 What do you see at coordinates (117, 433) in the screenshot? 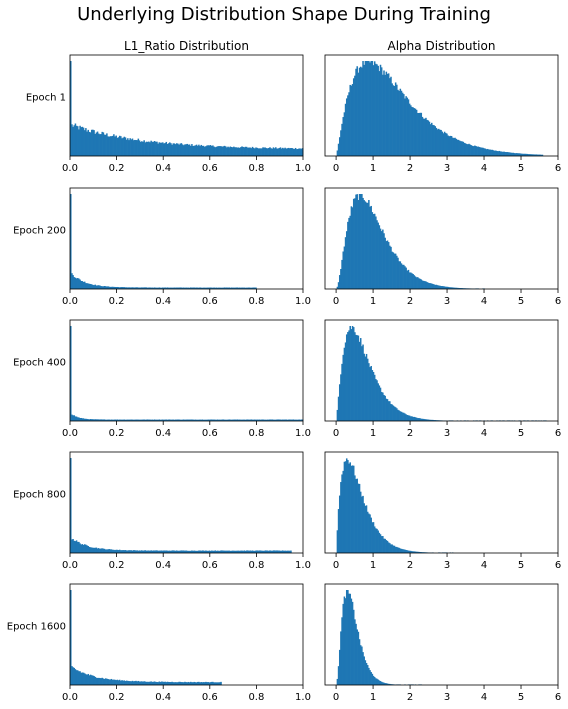
I see `x-tick-label: 0.2` at bounding box center [117, 433].